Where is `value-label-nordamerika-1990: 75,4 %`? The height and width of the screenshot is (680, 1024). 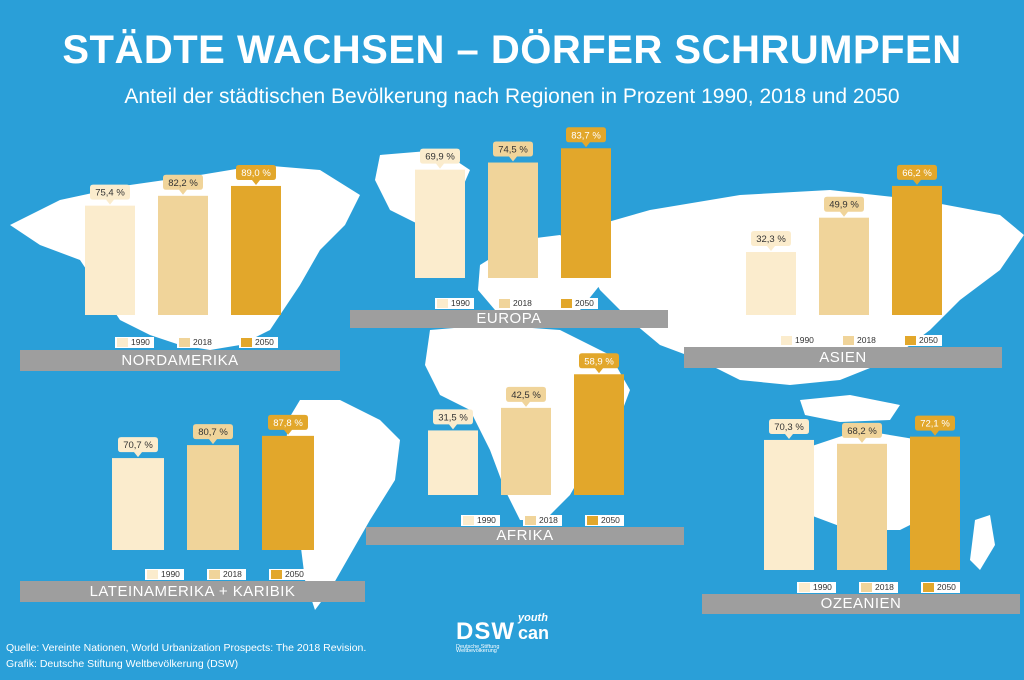 value-label-nordamerika-1990: 75,4 % is located at coordinates (110, 193).